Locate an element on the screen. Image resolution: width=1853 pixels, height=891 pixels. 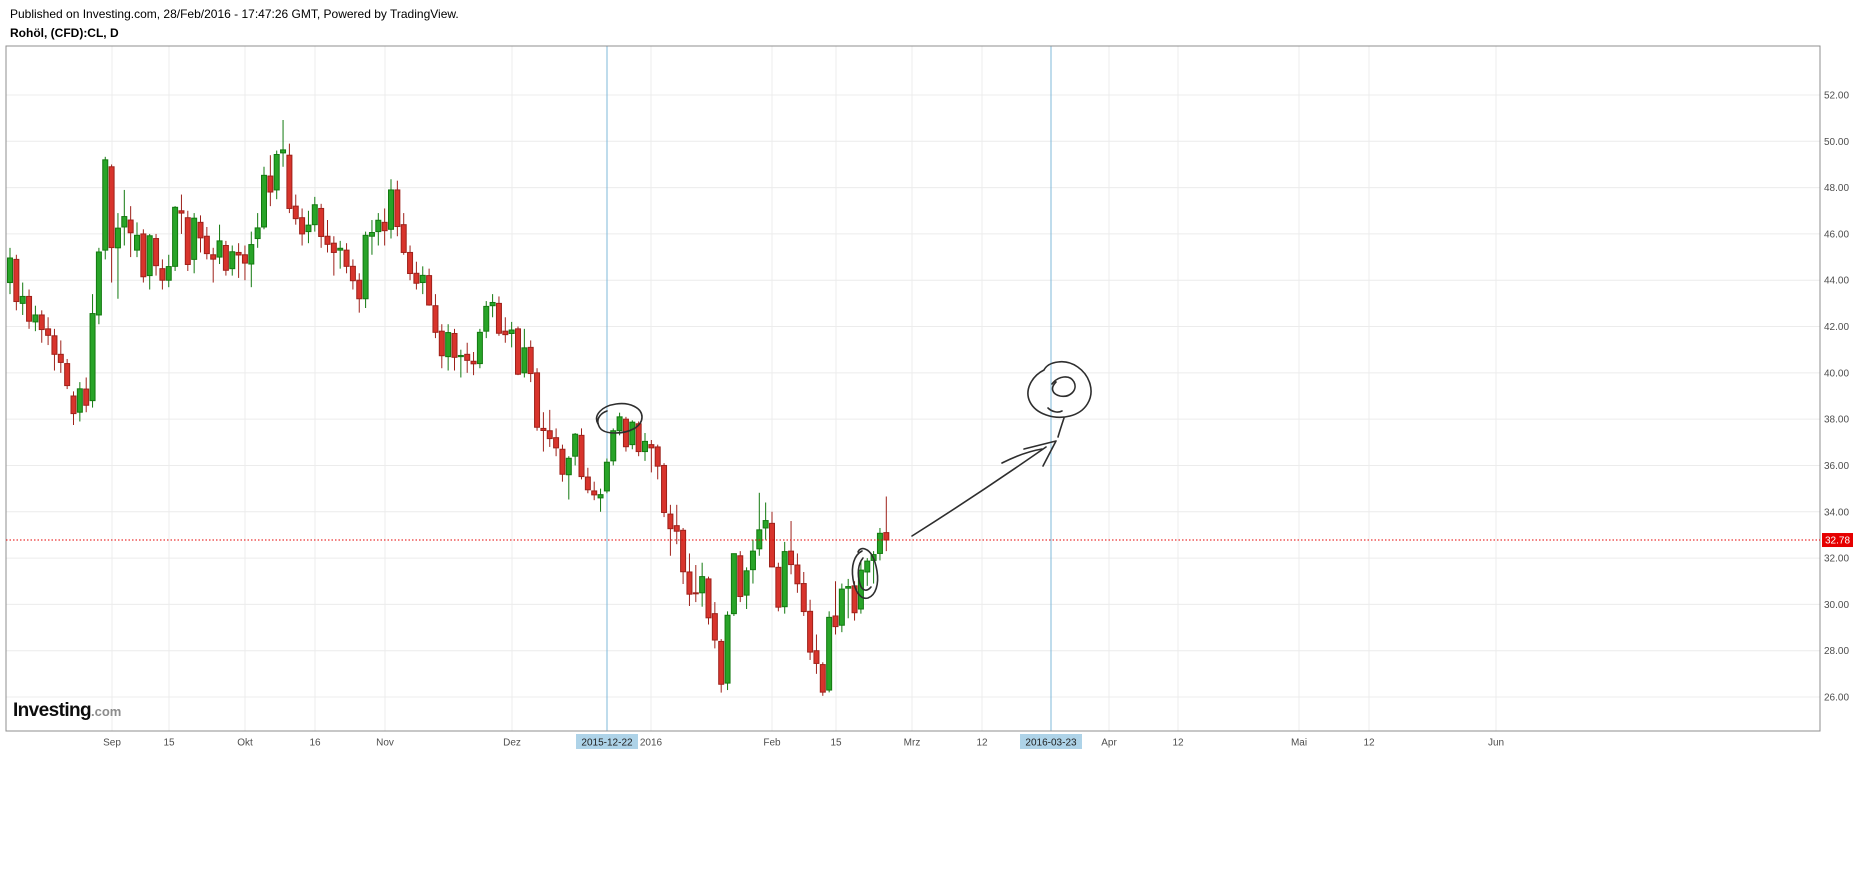
time-axis-label: 2016-03-23 is located at coordinates (1051, 743).